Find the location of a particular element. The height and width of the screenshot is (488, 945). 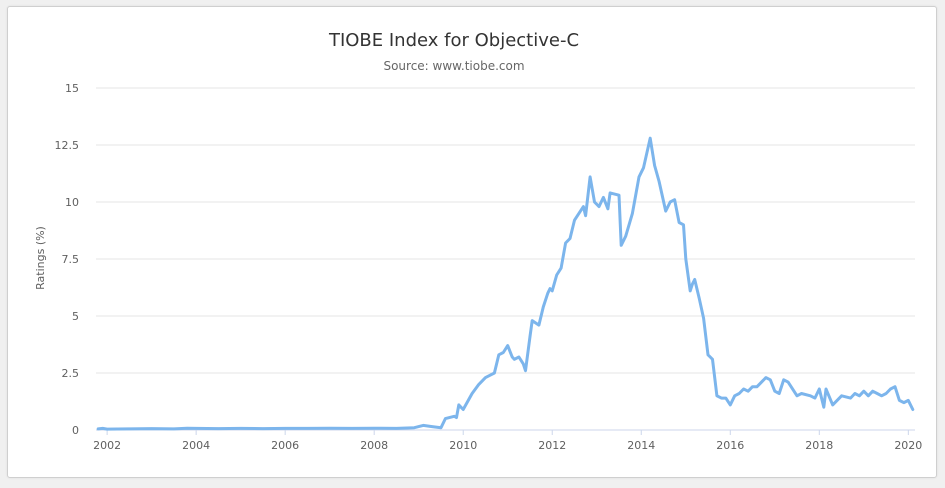

x-tick-label: 2006 is located at coordinates (285, 445).